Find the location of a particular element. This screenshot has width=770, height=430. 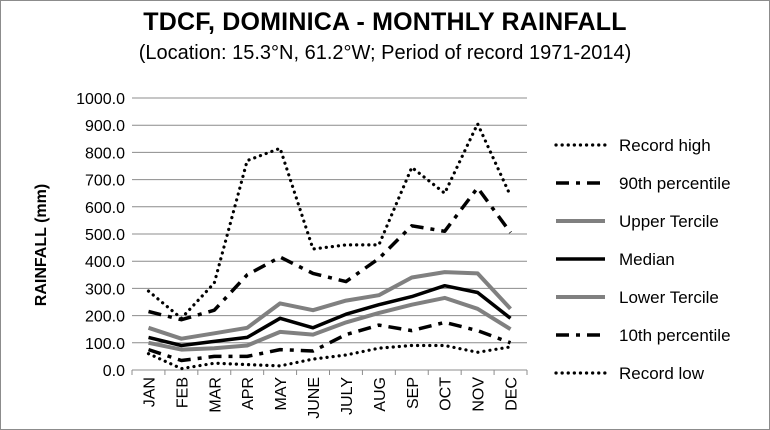

x-tick-label: JAN is located at coordinates (149, 392).